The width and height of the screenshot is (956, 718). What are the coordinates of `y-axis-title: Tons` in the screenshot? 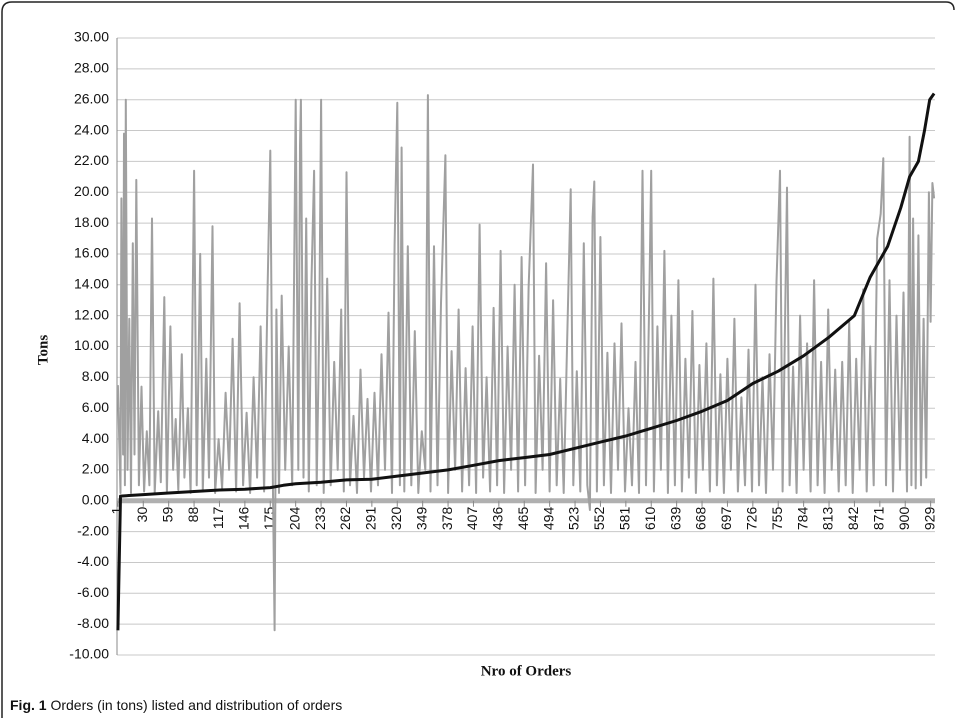 It's located at (43, 350).